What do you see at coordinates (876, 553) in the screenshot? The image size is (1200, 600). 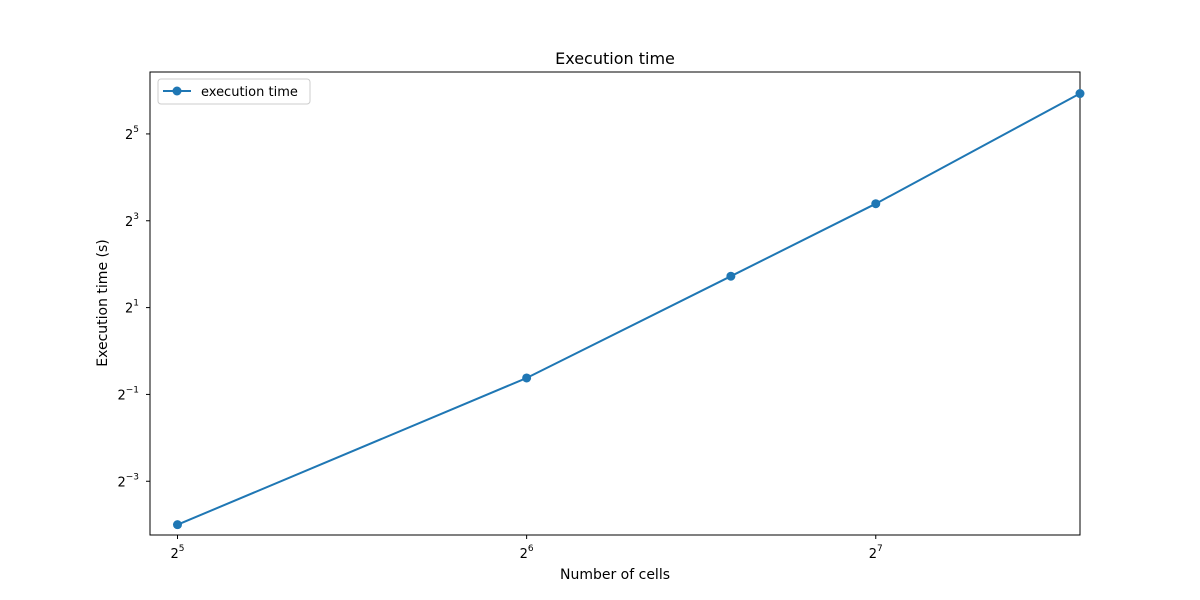 I see `x-tick-label: 27` at bounding box center [876, 553].